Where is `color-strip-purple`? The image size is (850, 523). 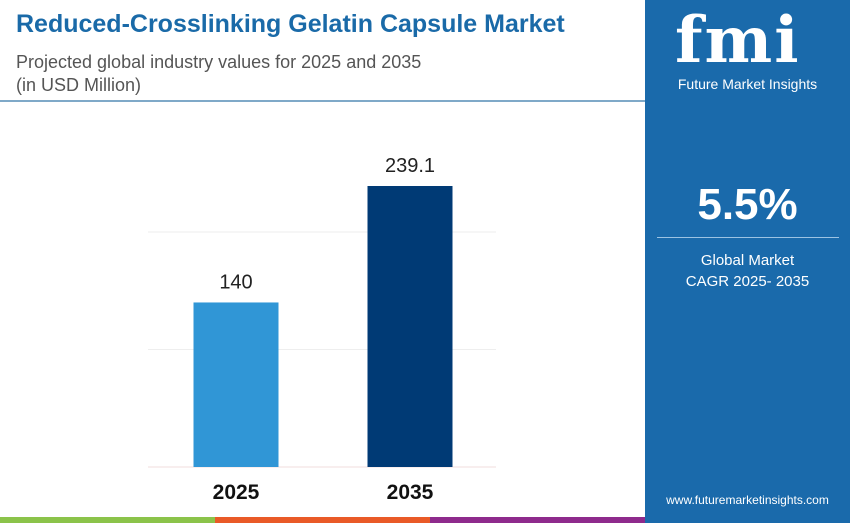
color-strip-purple is located at coordinates (537, 520).